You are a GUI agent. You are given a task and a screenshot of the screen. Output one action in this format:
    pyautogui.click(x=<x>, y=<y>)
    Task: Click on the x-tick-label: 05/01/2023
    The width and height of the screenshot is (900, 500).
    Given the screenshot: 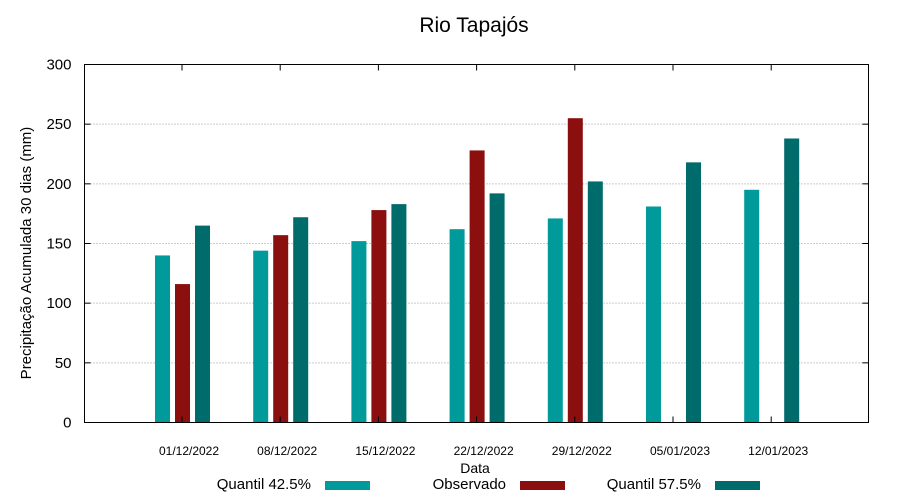 What is the action you would take?
    pyautogui.click(x=680, y=451)
    